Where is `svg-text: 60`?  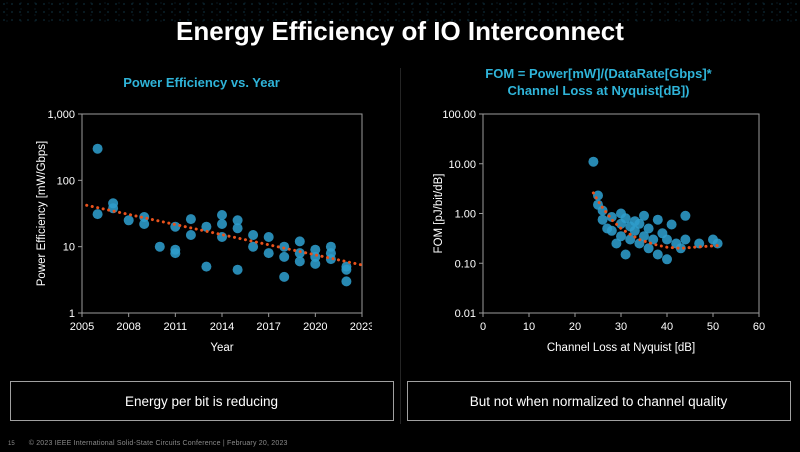 svg-text: 60 is located at coordinates (758, 327).